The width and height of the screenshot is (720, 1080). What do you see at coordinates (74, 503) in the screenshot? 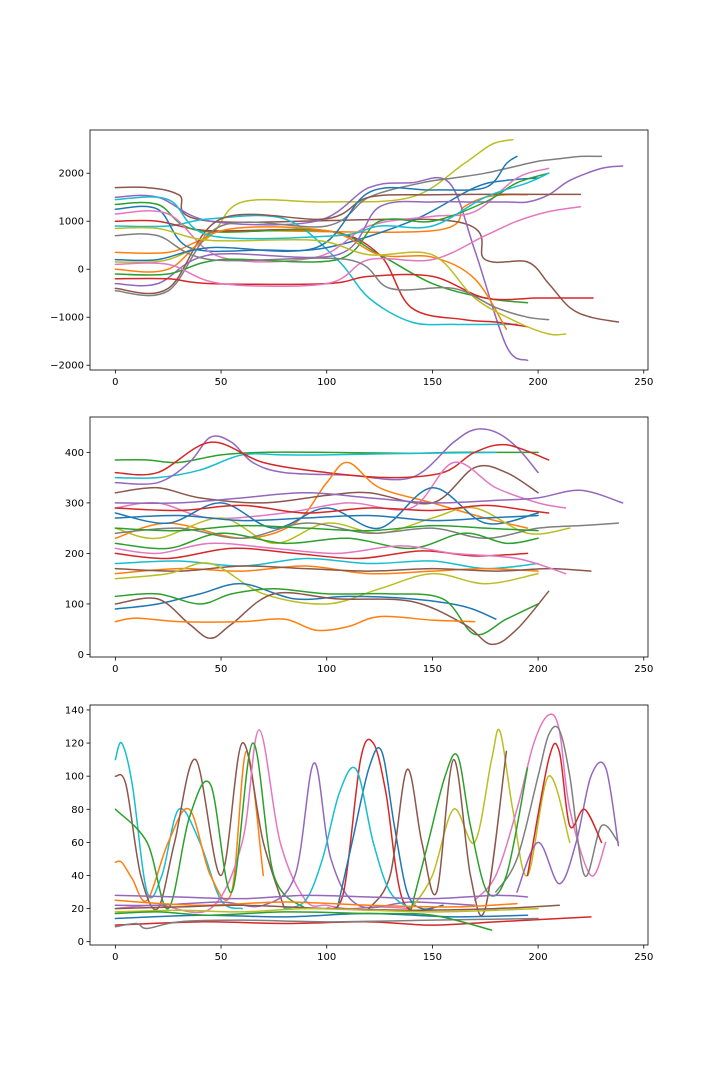
I see `y-tick-label: 300` at bounding box center [74, 503].